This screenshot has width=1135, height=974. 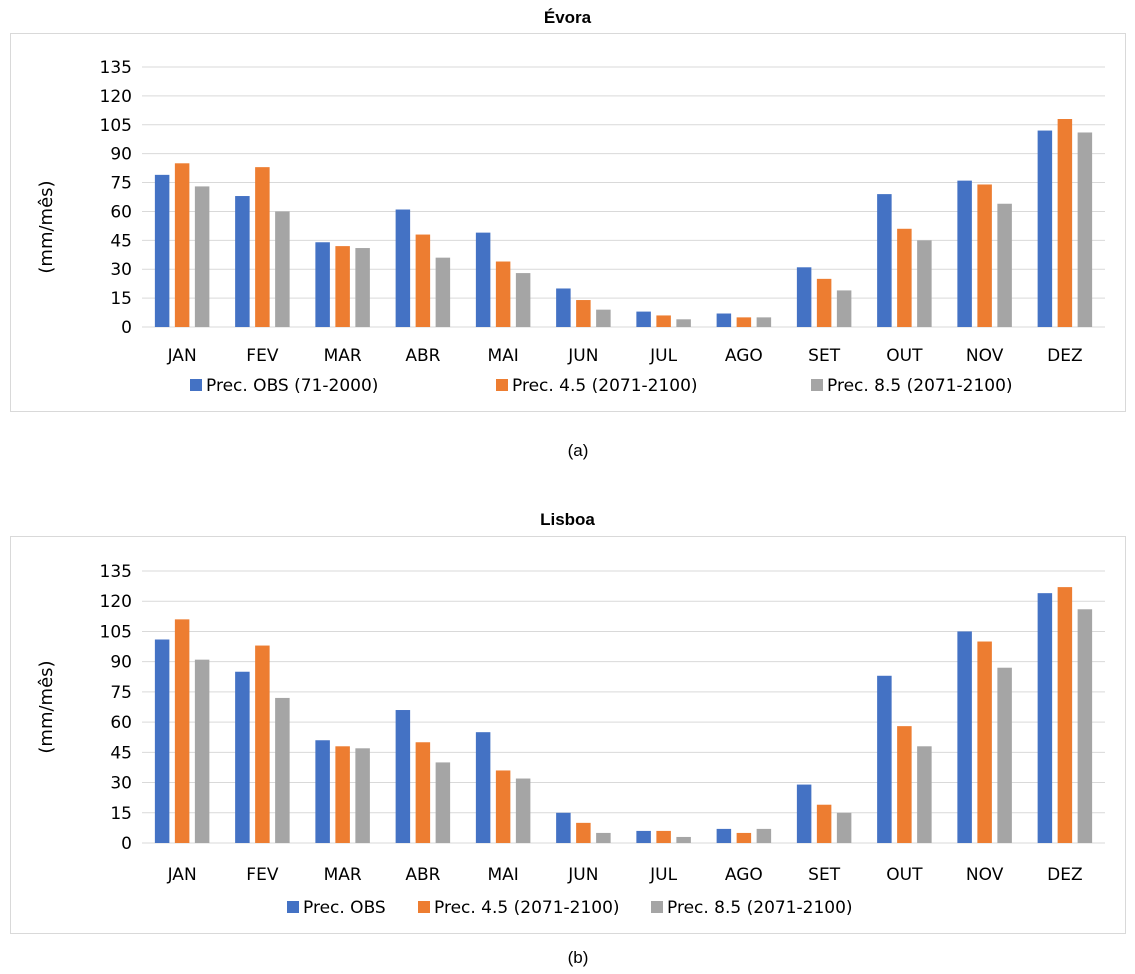 What do you see at coordinates (126, 844) in the screenshot?
I see `y-tick-label: 0` at bounding box center [126, 844].